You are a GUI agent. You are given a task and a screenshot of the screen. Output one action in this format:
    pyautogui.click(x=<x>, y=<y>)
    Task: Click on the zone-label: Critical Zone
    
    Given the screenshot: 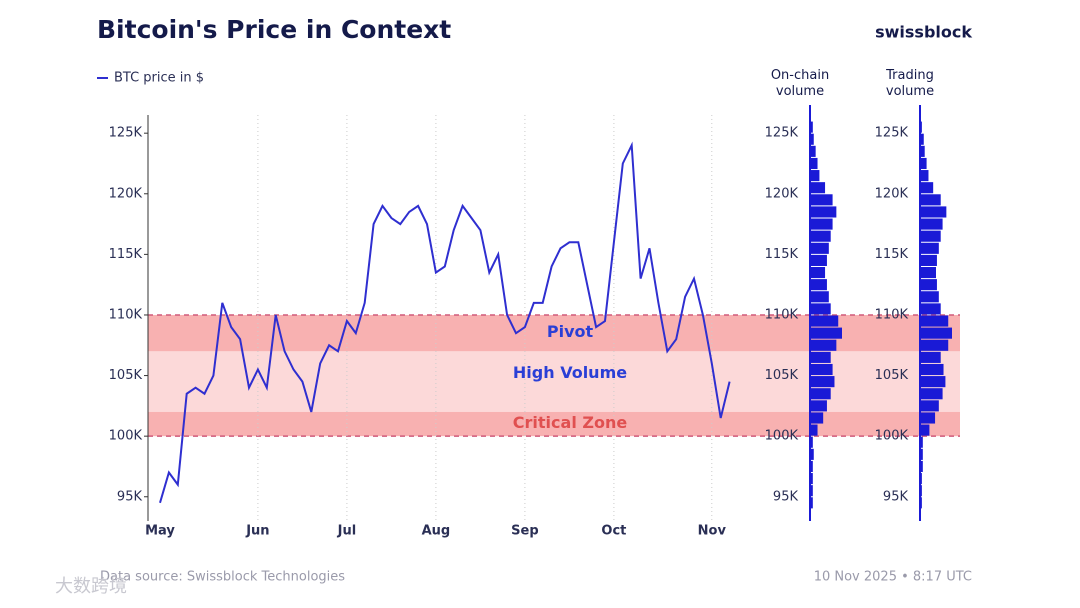 What is the action you would take?
    pyautogui.click(x=570, y=423)
    